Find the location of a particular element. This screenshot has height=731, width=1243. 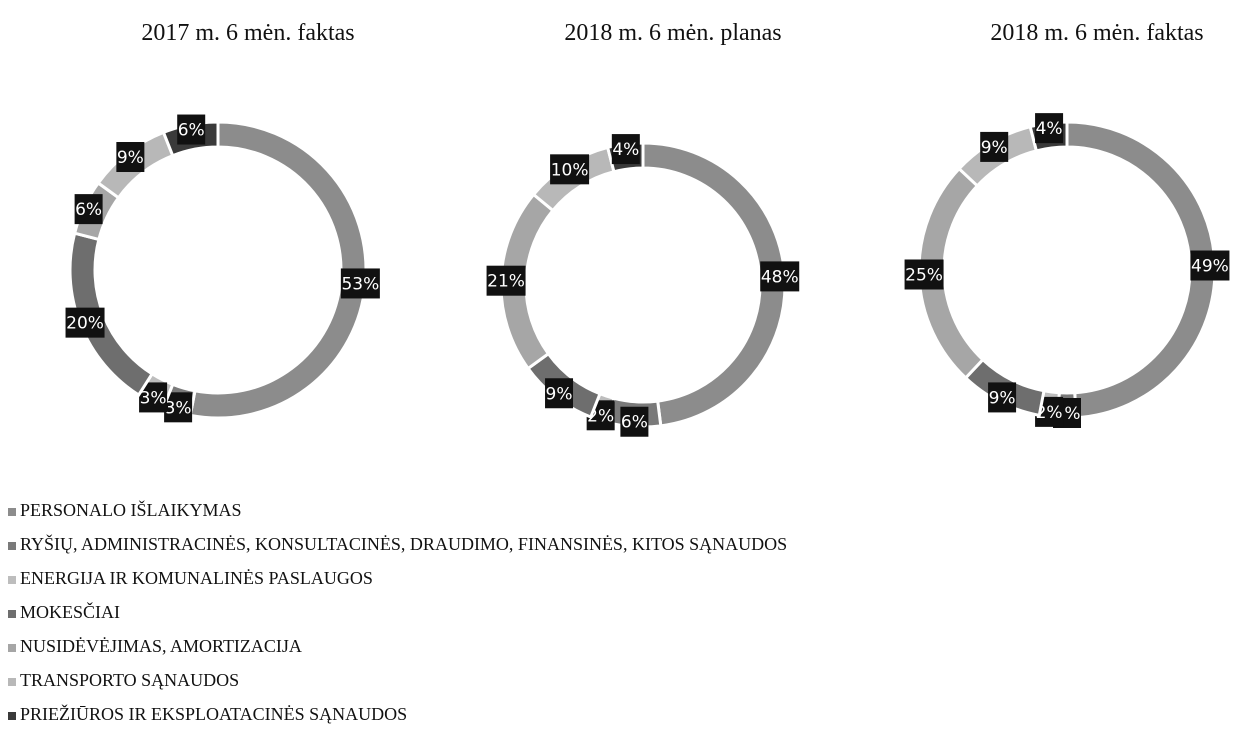

data-label: 48% is located at coordinates (780, 277).